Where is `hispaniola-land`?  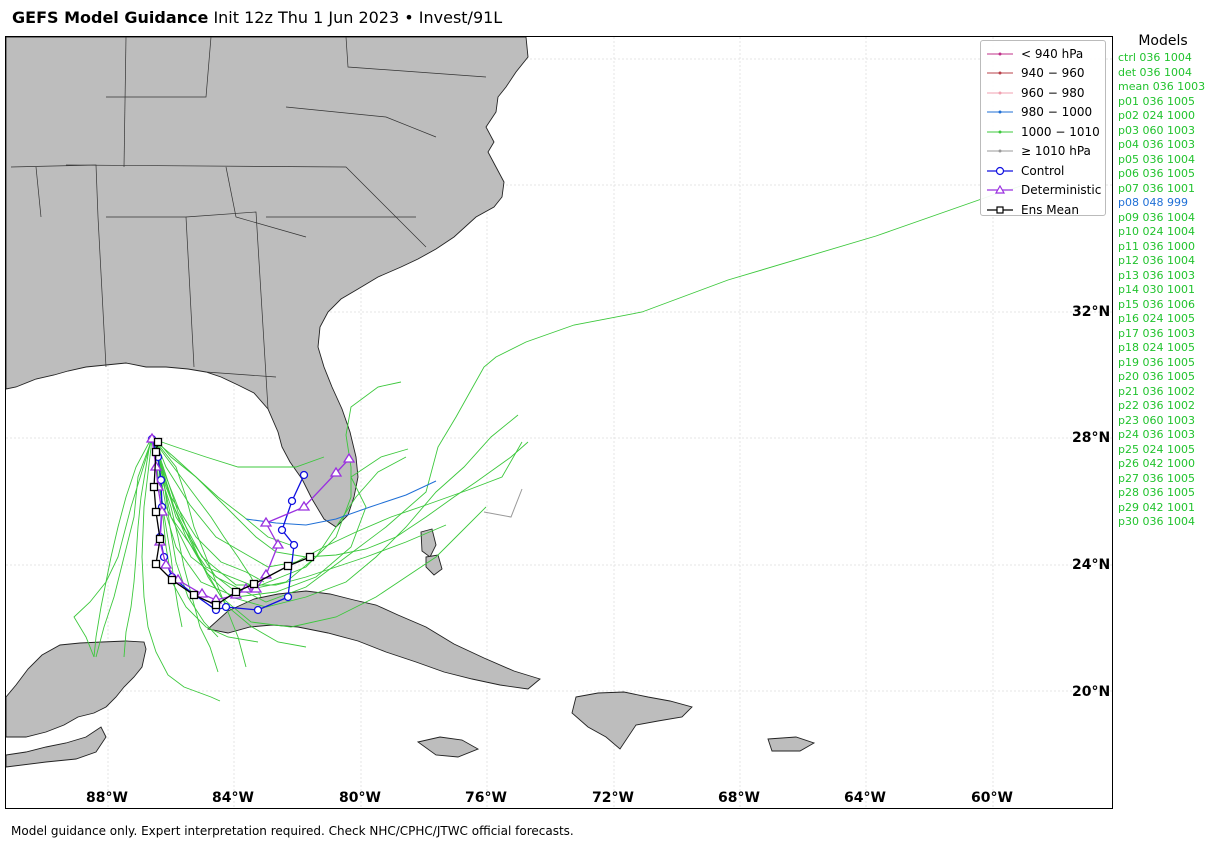
hispaniola-land is located at coordinates (632, 720).